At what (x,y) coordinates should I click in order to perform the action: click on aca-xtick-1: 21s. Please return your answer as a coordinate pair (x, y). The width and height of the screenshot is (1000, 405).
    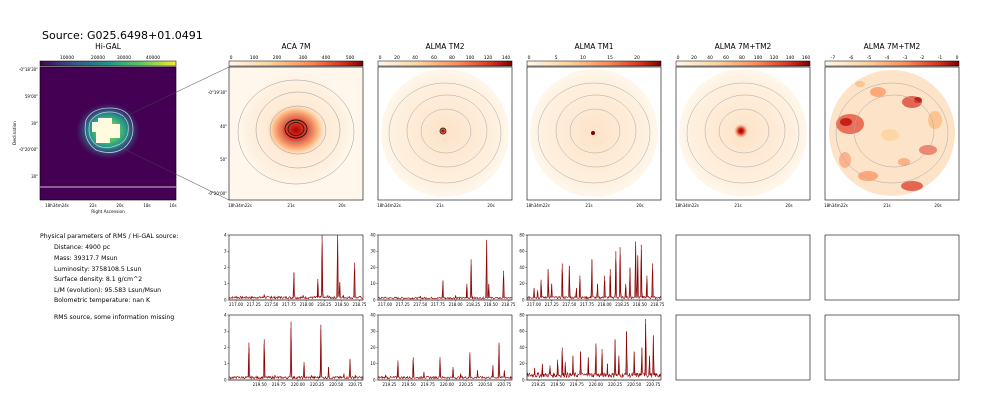
    Looking at the image, I should click on (290, 205).